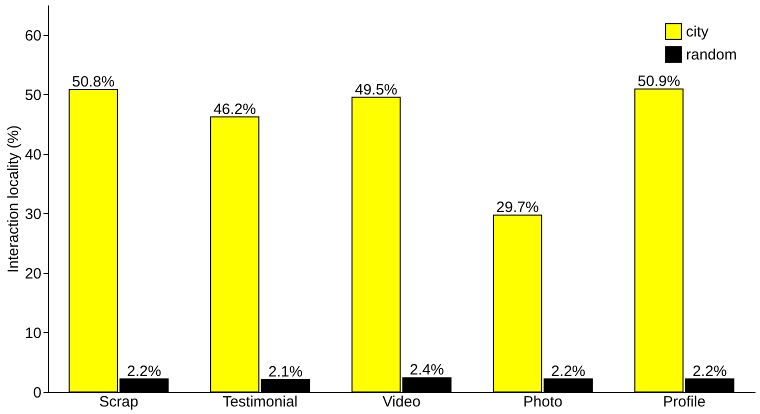  What do you see at coordinates (33, 155) in the screenshot?
I see `y-tick-label: 40` at bounding box center [33, 155].